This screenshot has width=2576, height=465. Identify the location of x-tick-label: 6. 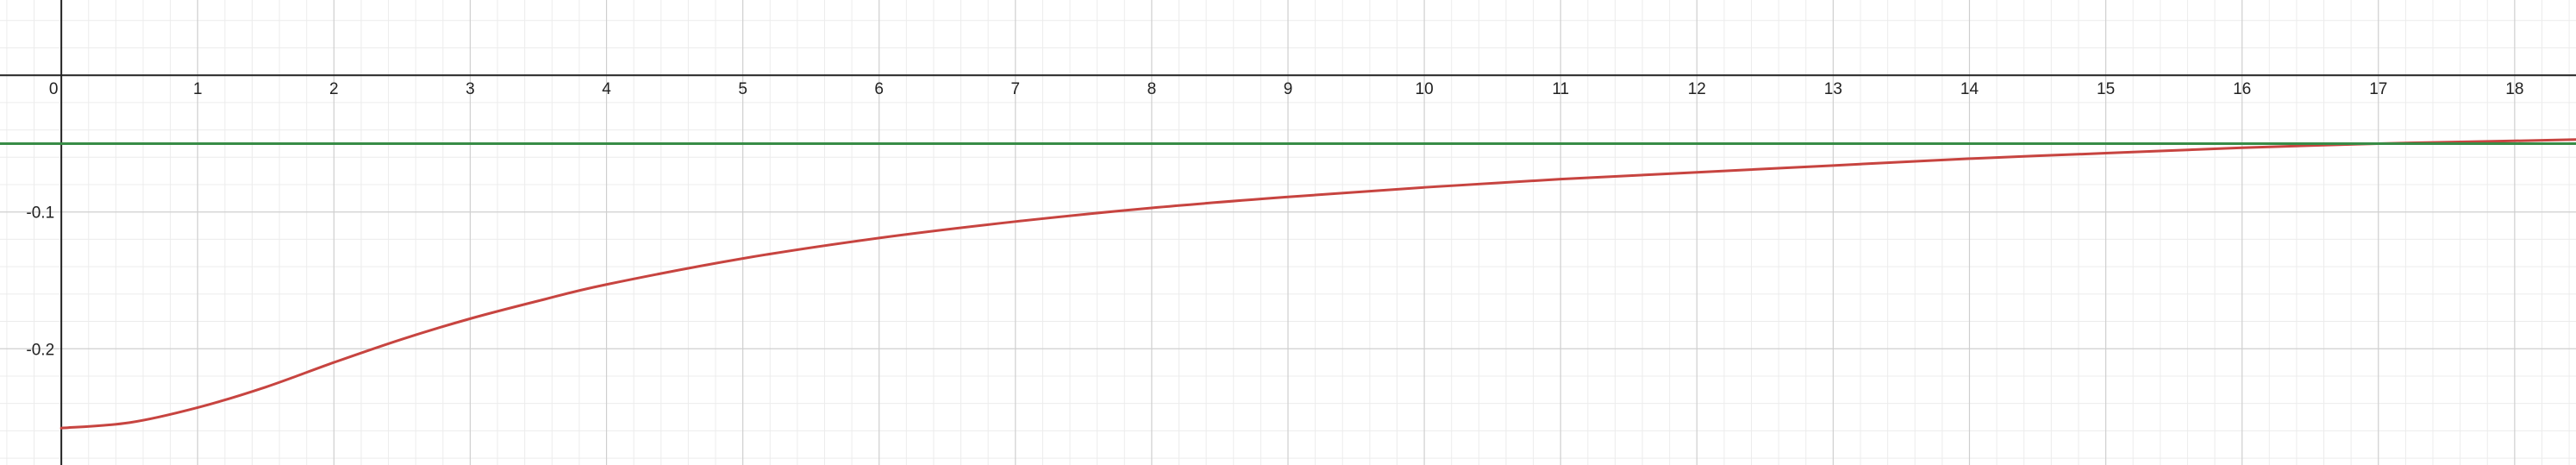
(879, 89).